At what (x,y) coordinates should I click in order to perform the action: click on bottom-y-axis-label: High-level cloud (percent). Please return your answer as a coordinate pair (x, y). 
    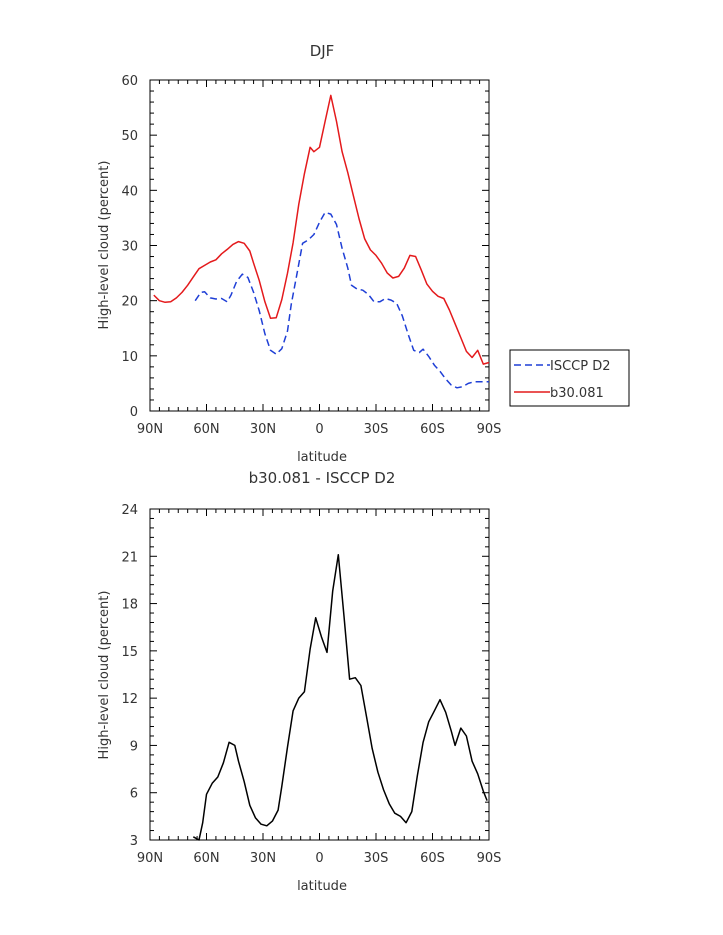
    Looking at the image, I should click on (104, 675).